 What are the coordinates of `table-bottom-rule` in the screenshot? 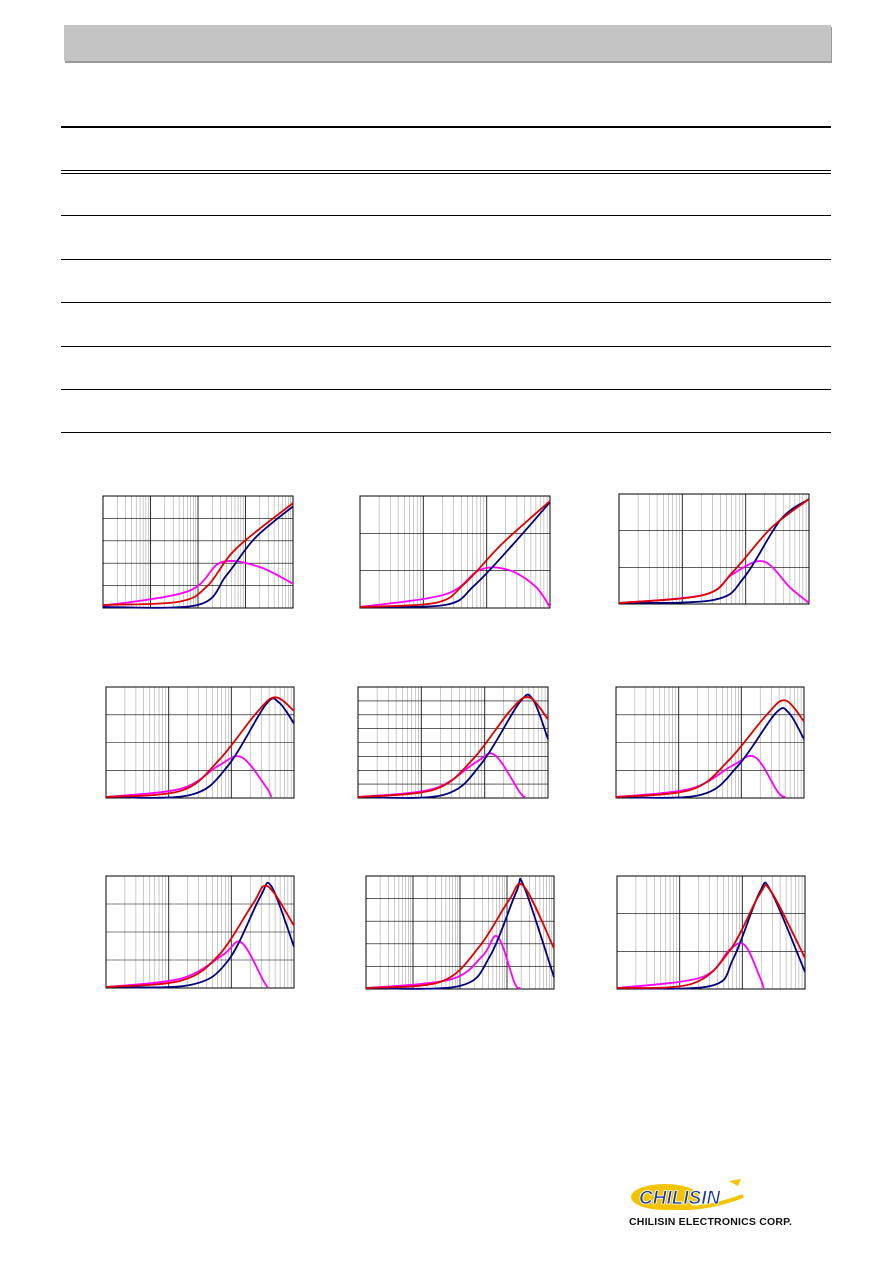 It's located at (446, 432).